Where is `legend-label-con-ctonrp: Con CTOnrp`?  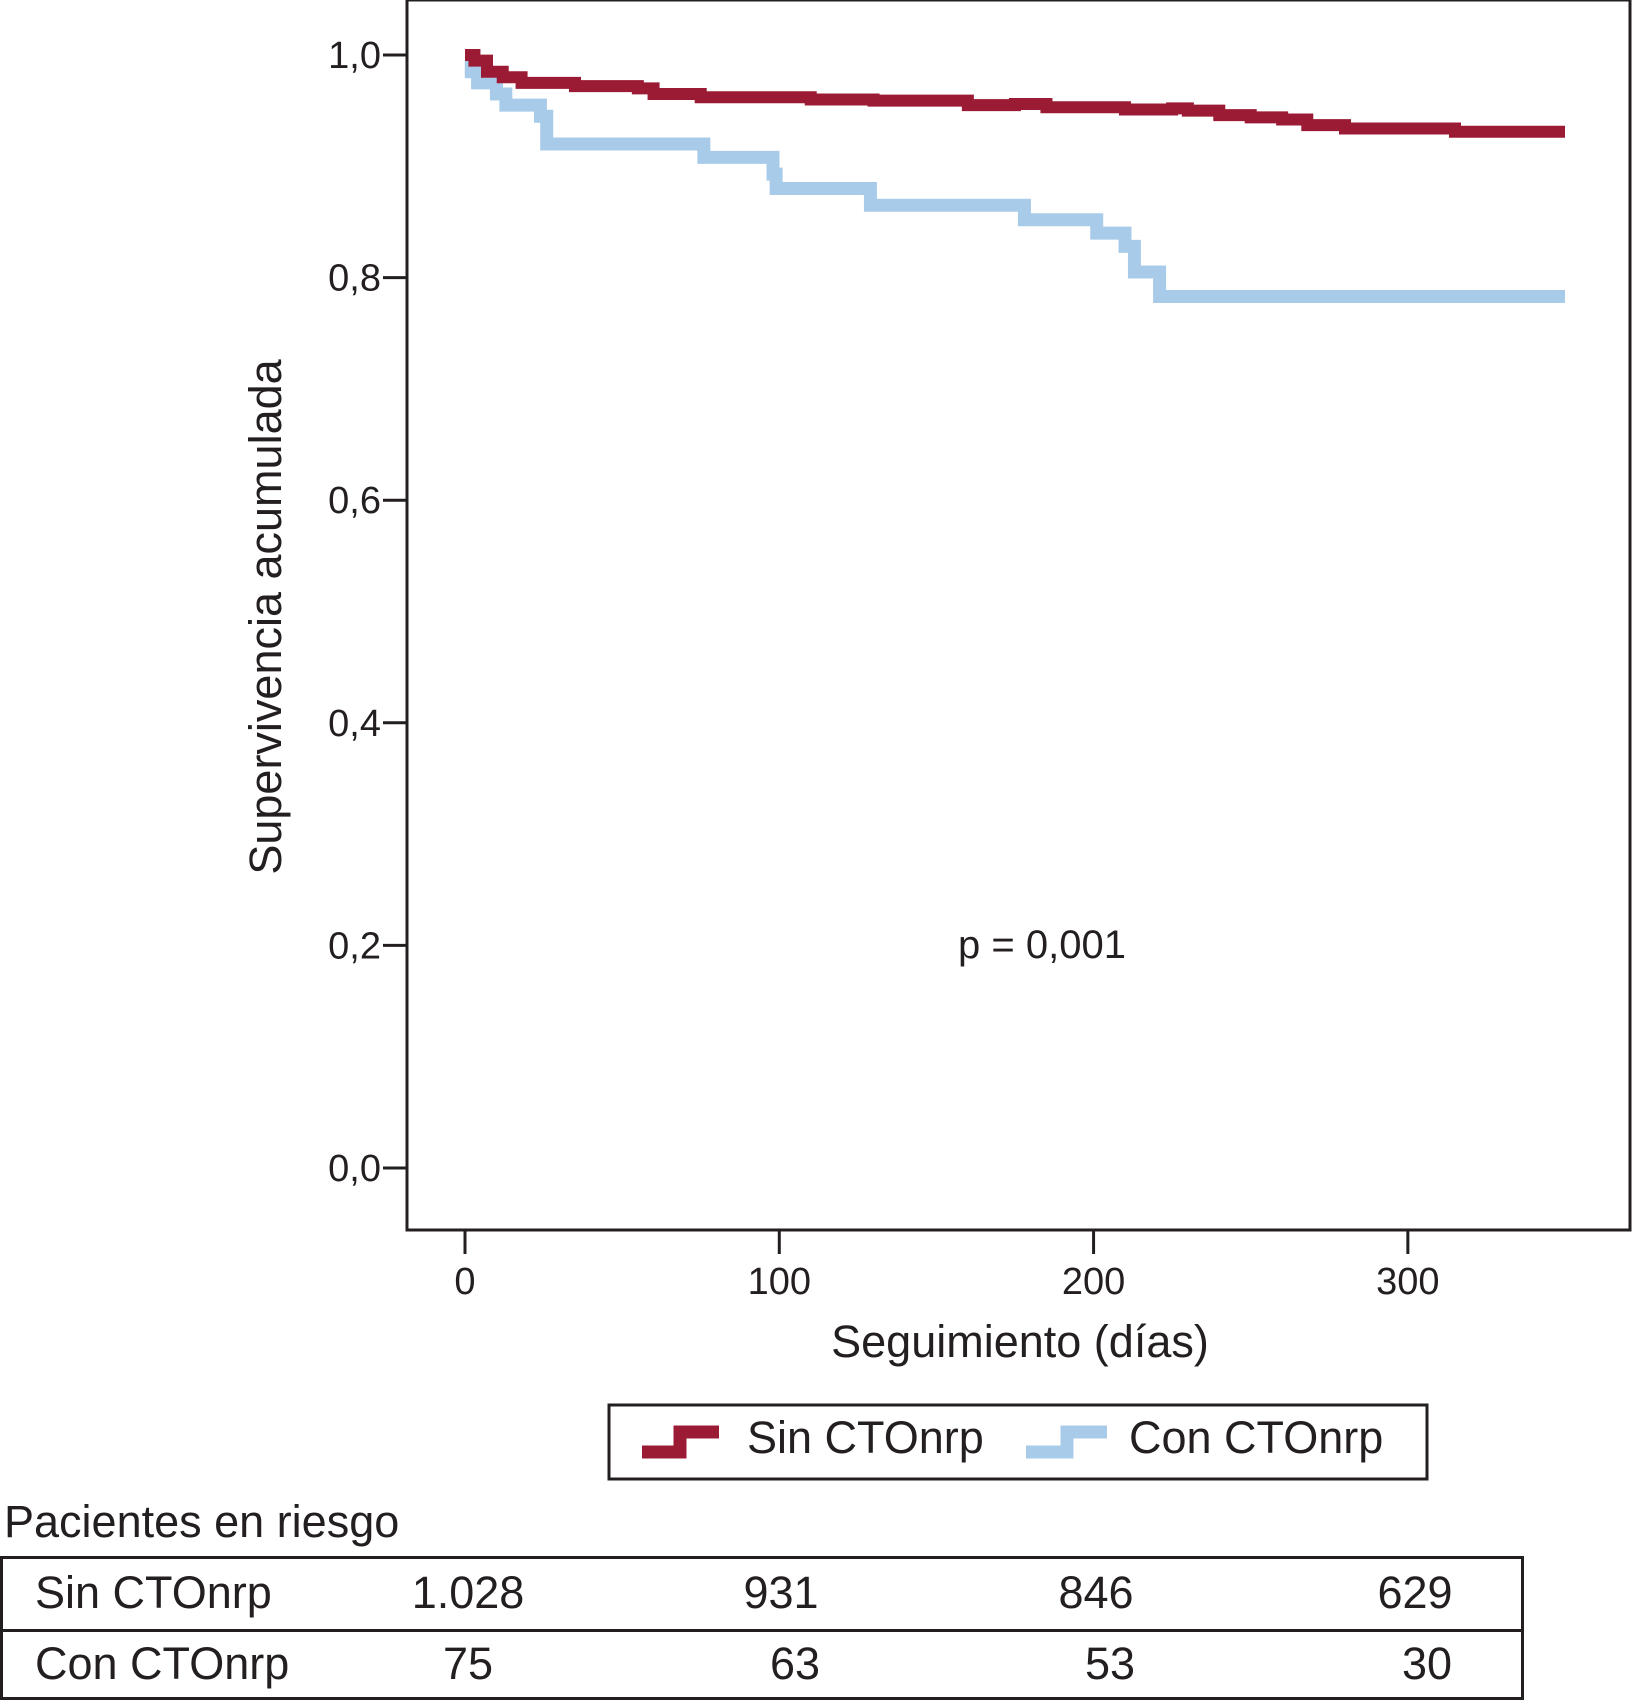 legend-label-con-ctonrp: Con CTOnrp is located at coordinates (1256, 1437).